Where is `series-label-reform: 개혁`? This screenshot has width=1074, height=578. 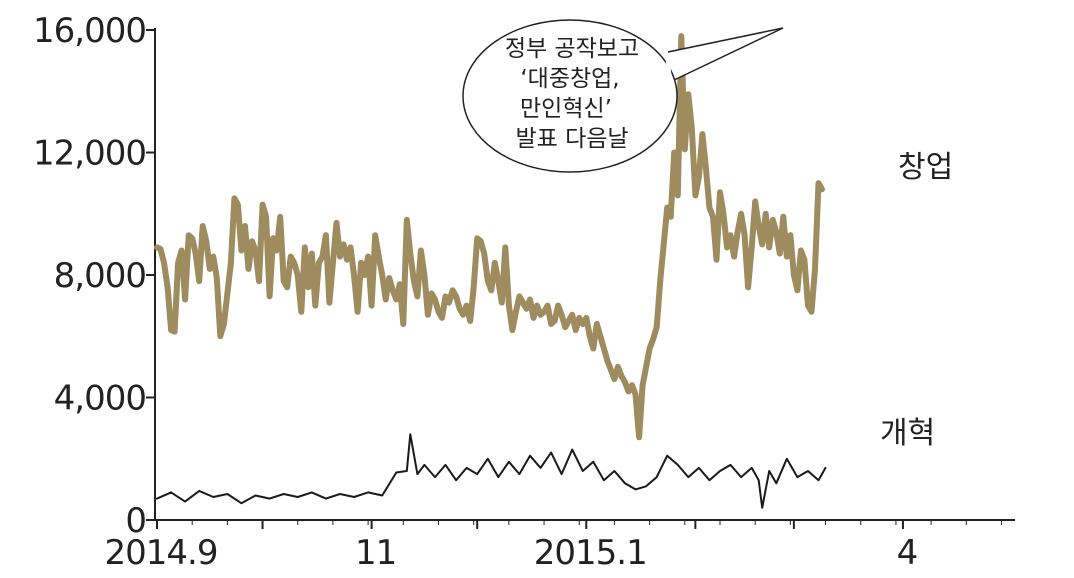
series-label-reform: 개혁 is located at coordinates (907, 433).